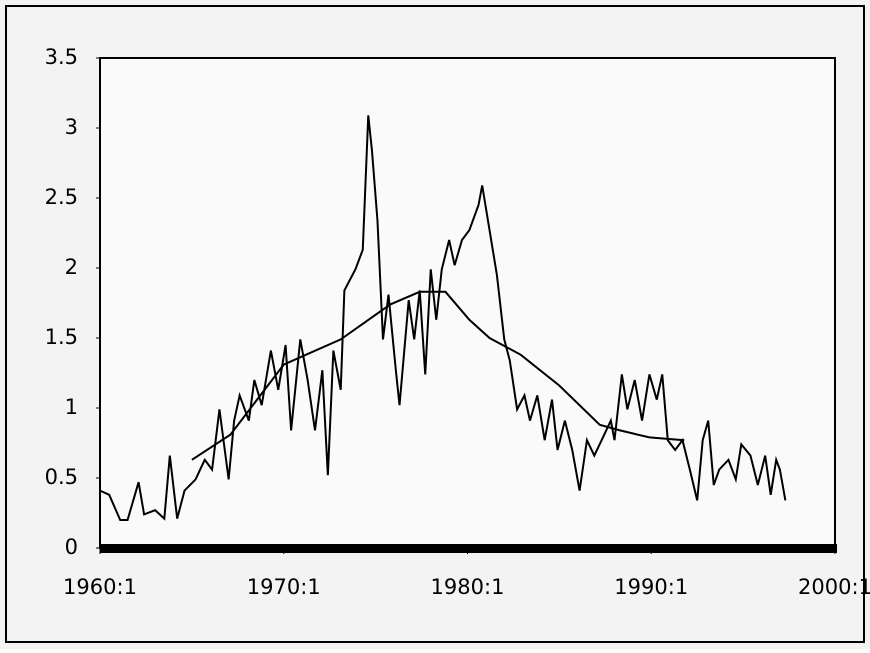  What do you see at coordinates (438, 375) in the screenshot?
I see `series-line` at bounding box center [438, 375].